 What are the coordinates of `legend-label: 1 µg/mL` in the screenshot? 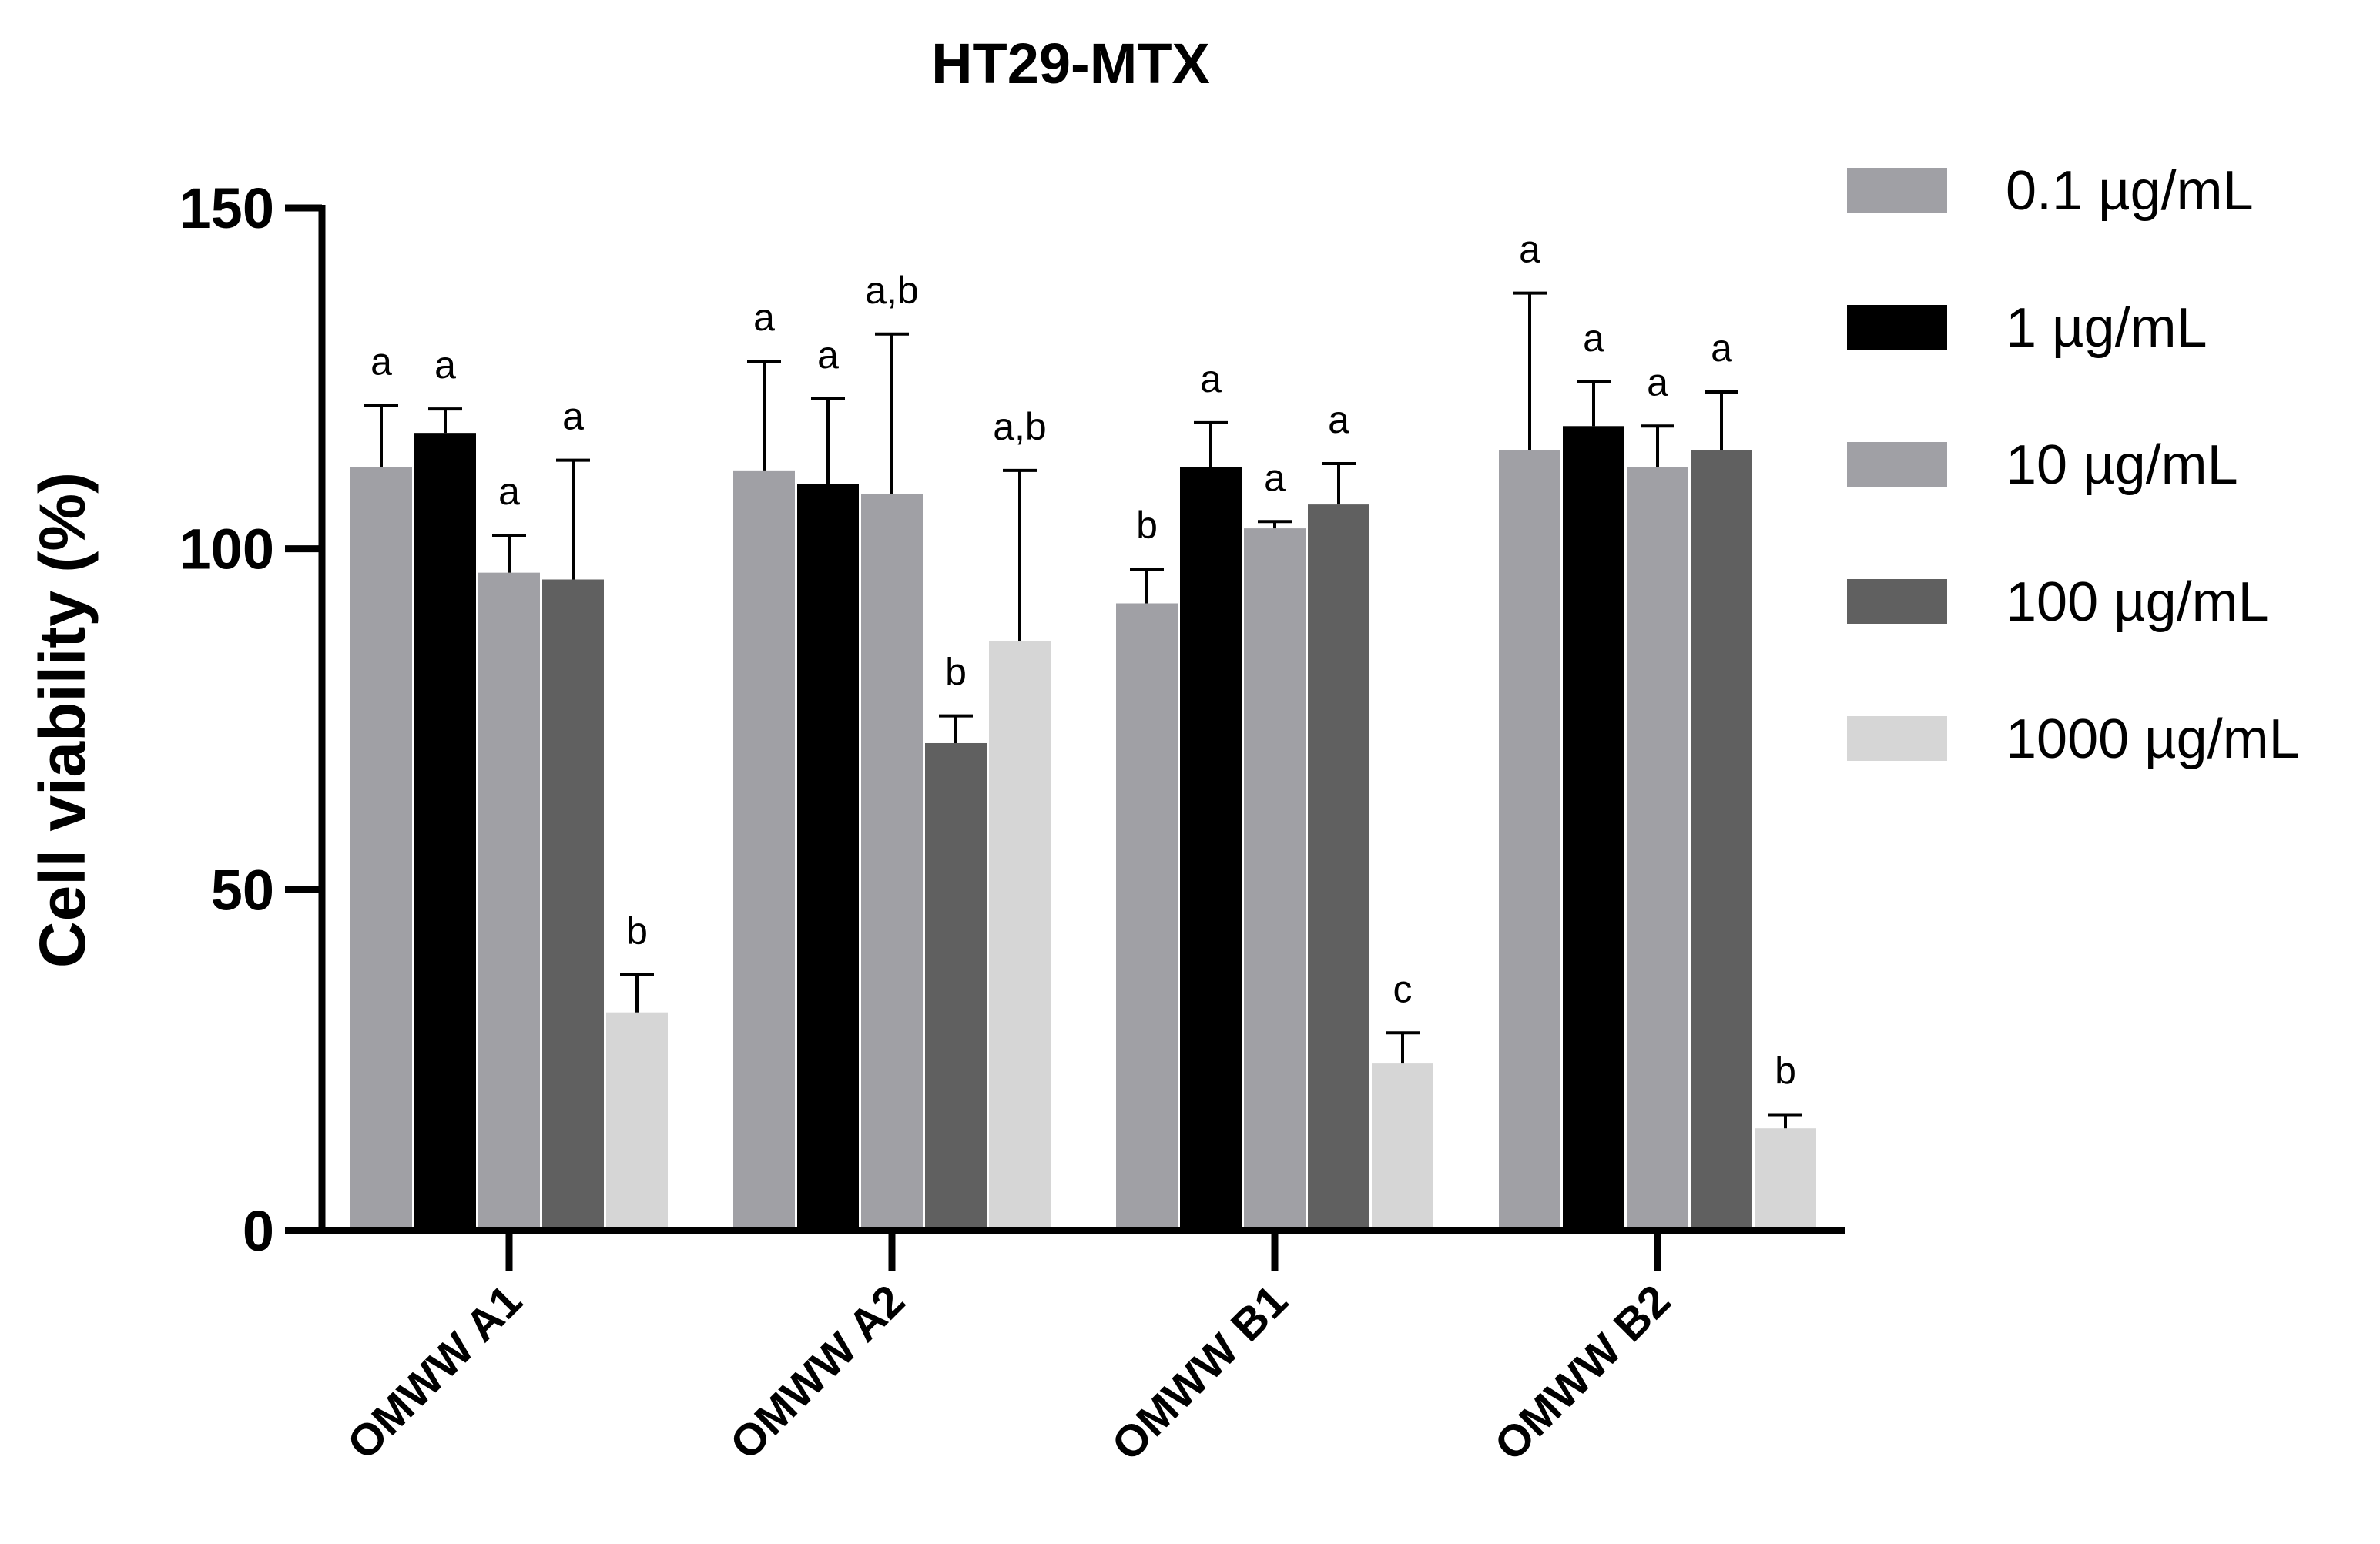 It's located at (2106, 328).